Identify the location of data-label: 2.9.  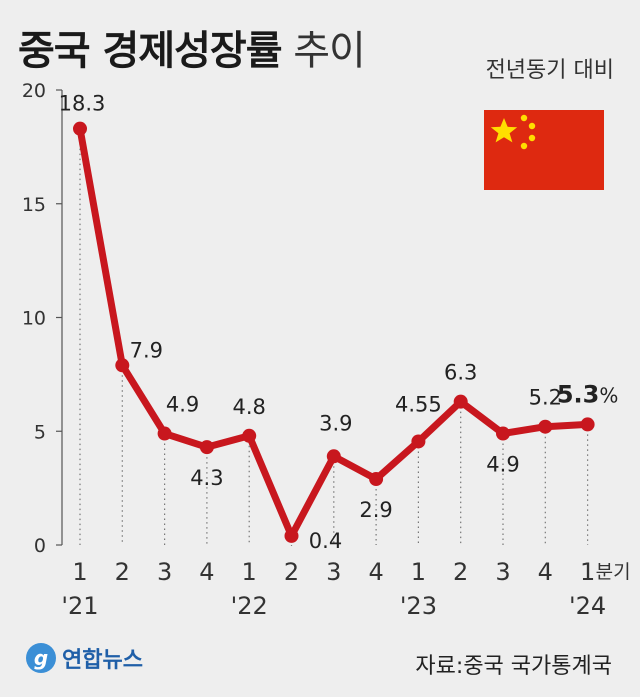
(375, 510).